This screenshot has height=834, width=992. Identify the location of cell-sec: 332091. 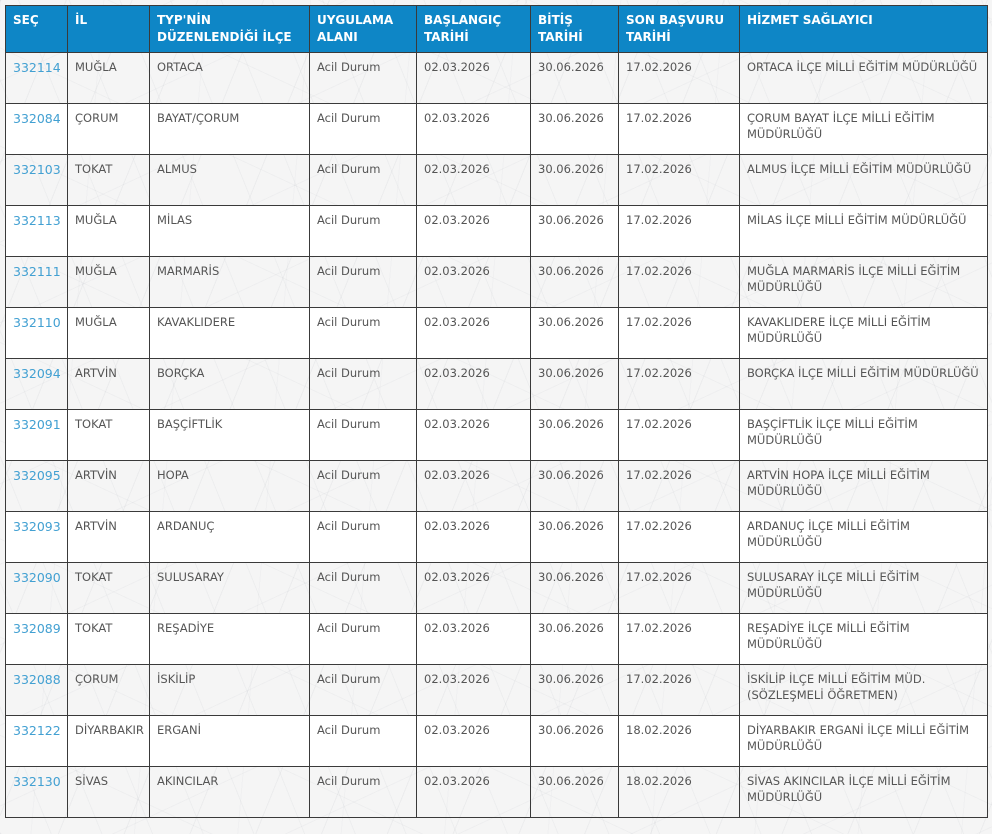
(36, 435).